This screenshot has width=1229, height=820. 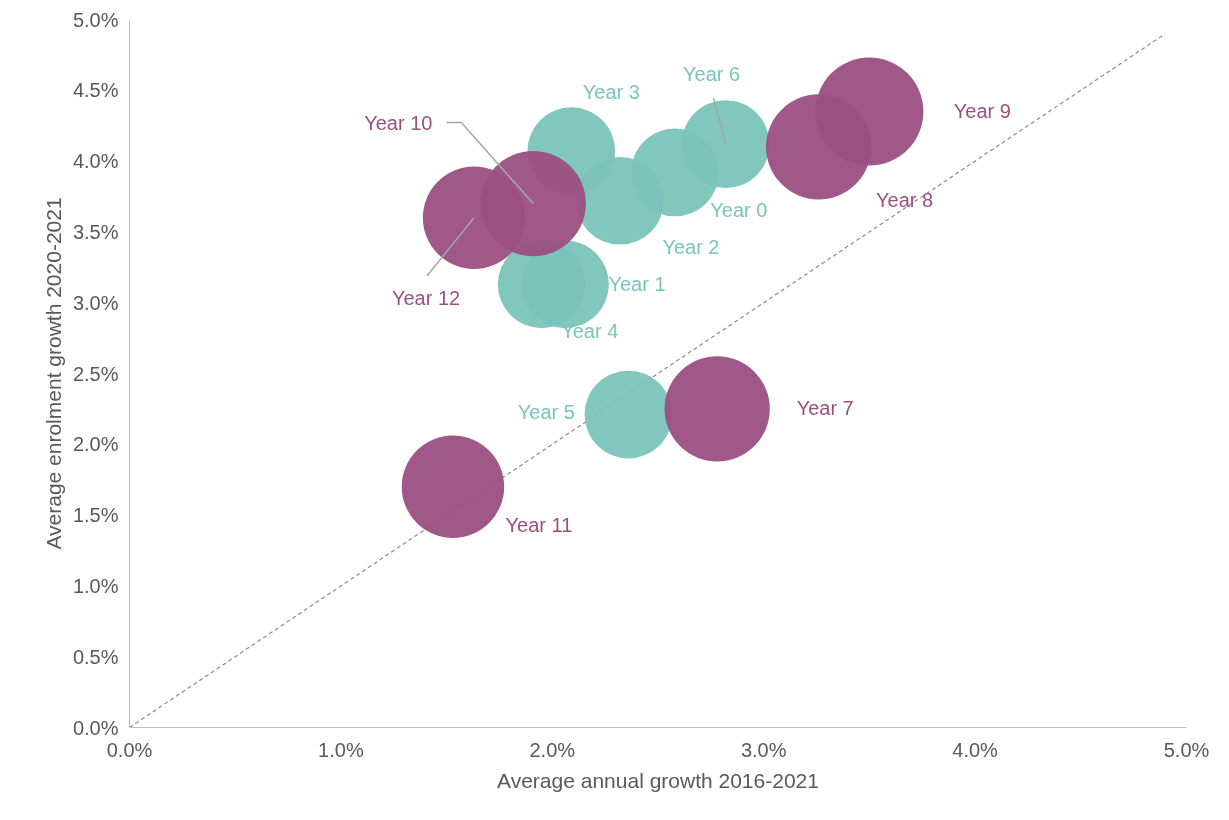 I want to click on x-axis-title: Average annual growth 2016-2021, so click(x=658, y=780).